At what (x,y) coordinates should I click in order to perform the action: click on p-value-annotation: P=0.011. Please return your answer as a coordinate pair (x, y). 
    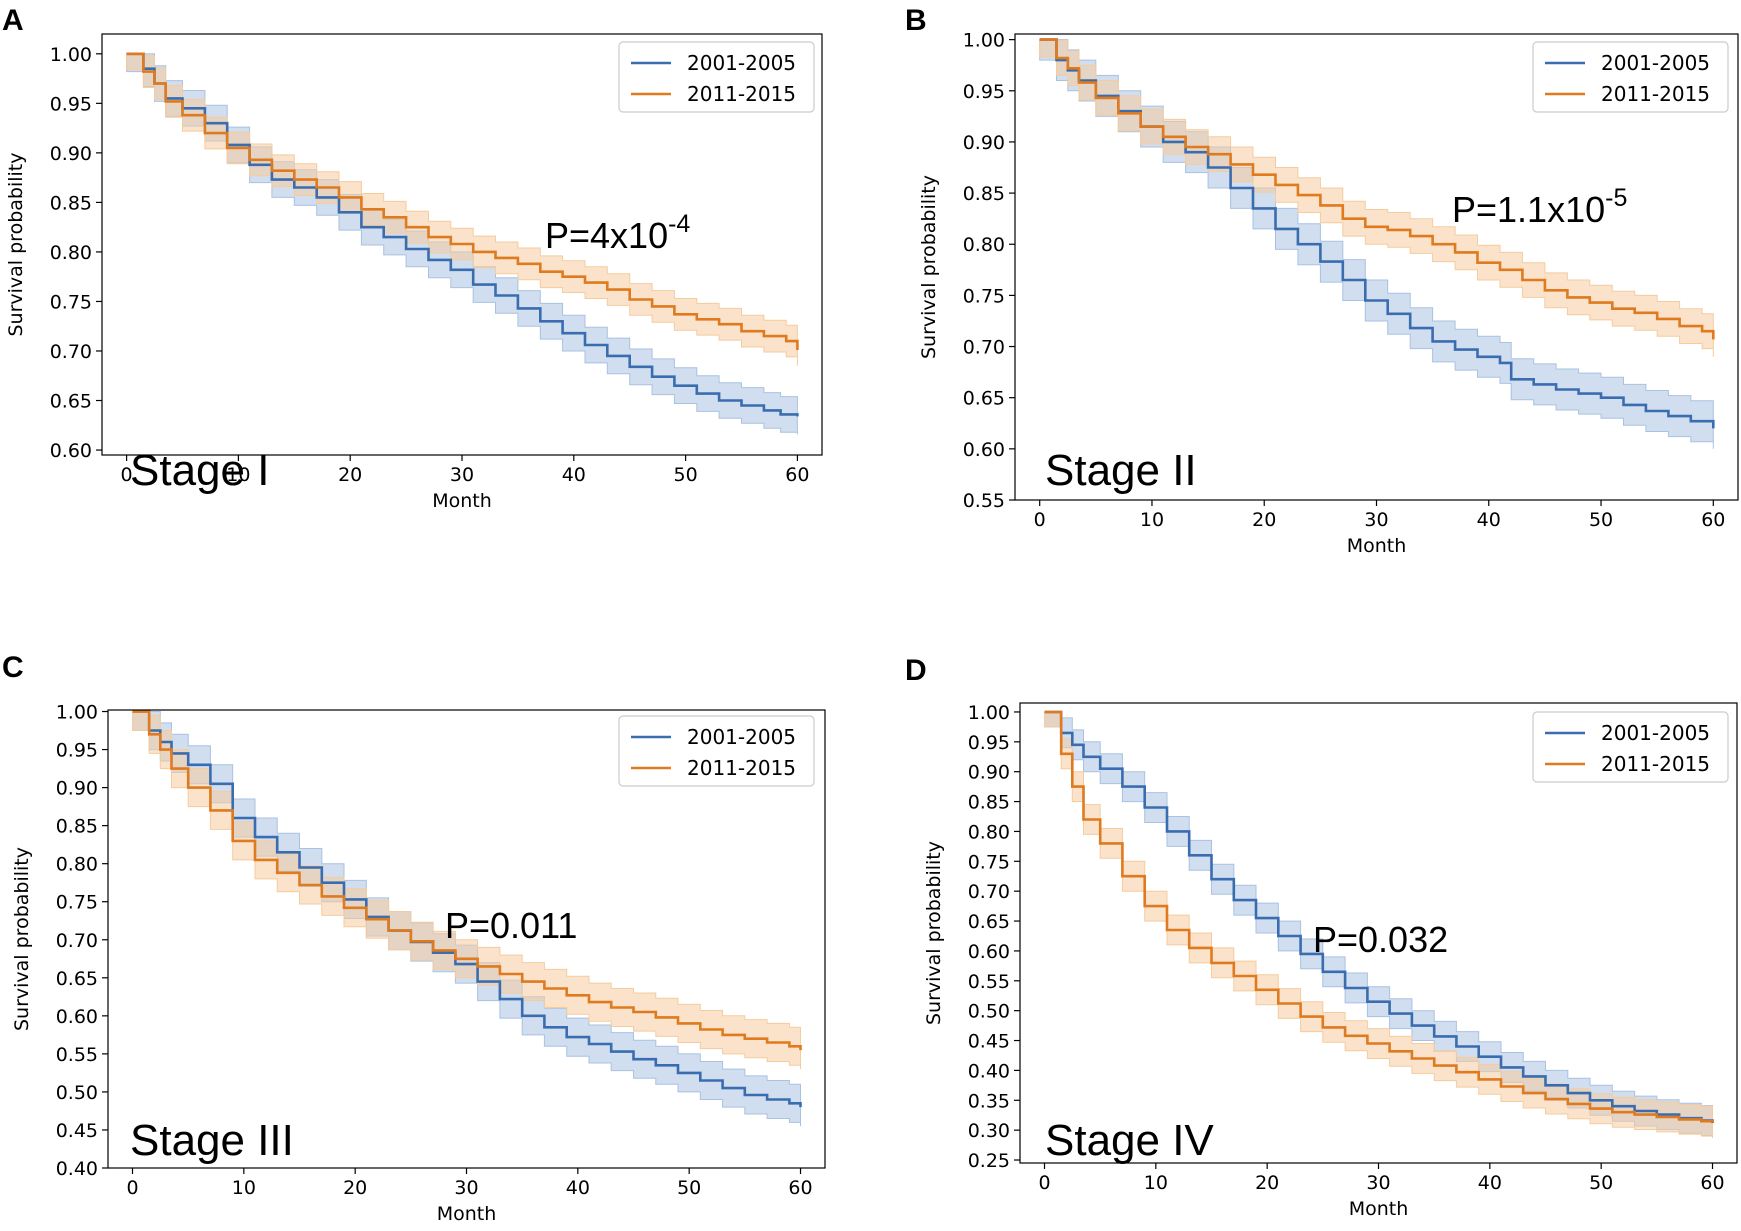
    Looking at the image, I should click on (511, 925).